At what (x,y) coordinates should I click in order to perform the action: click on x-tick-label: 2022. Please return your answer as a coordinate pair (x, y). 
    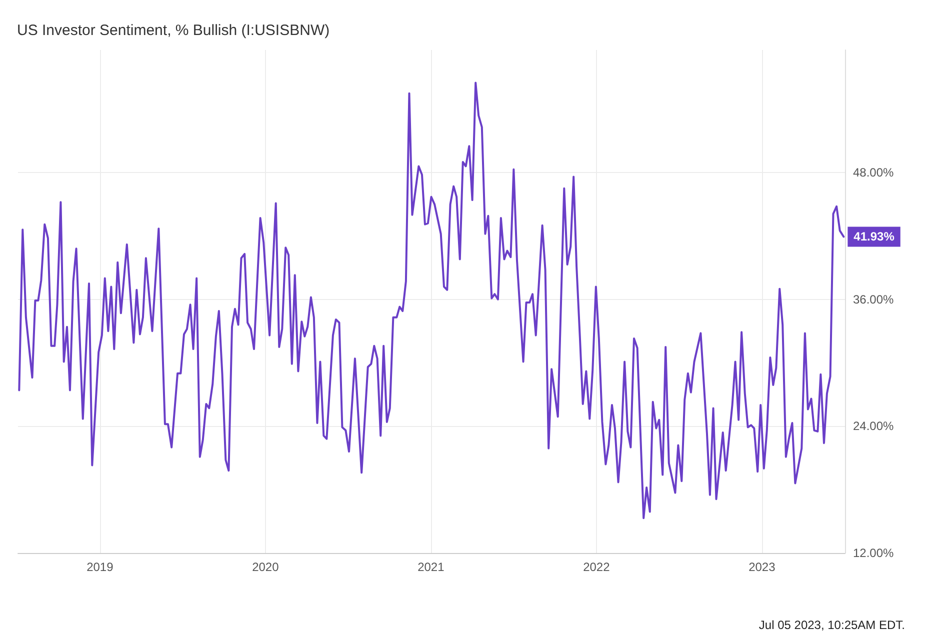
    Looking at the image, I should click on (596, 567).